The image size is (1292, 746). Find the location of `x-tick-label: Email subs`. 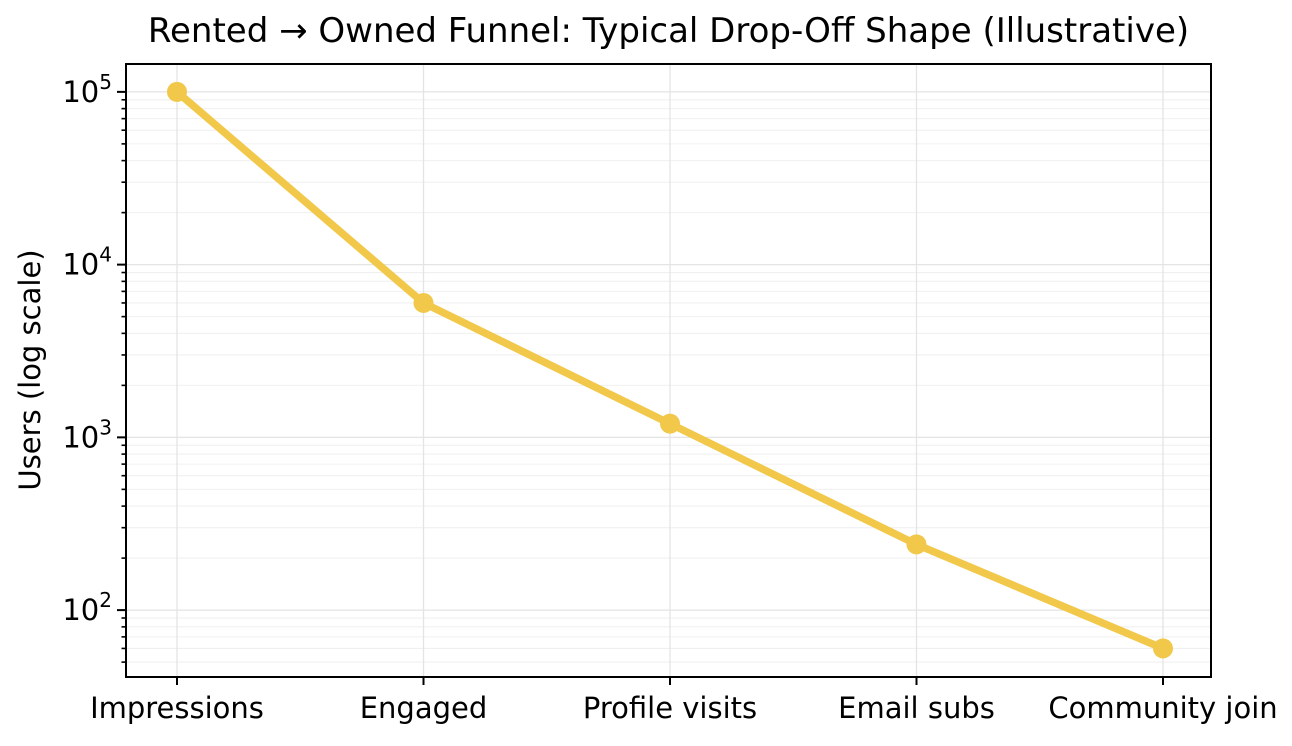

x-tick-label: Email subs is located at coordinates (916, 708).